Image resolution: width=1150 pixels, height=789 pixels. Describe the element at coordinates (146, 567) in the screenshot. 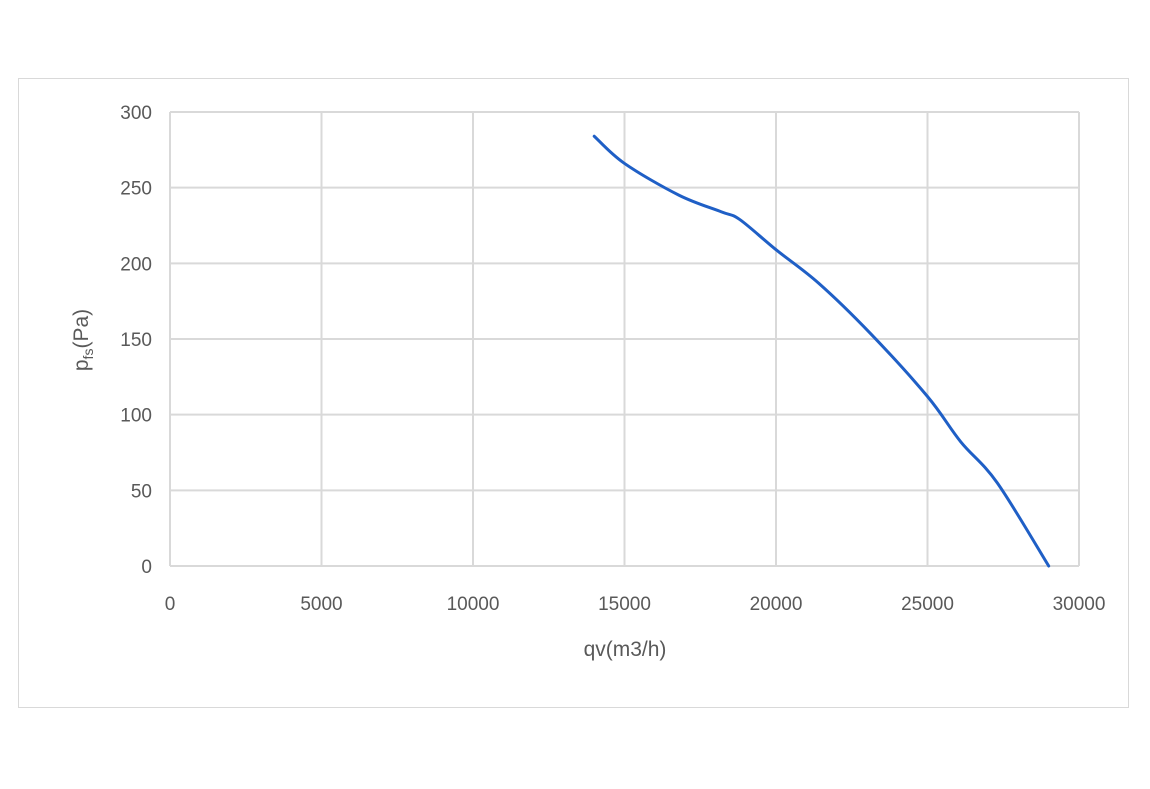

I see `y-tick-label: 0` at that location.